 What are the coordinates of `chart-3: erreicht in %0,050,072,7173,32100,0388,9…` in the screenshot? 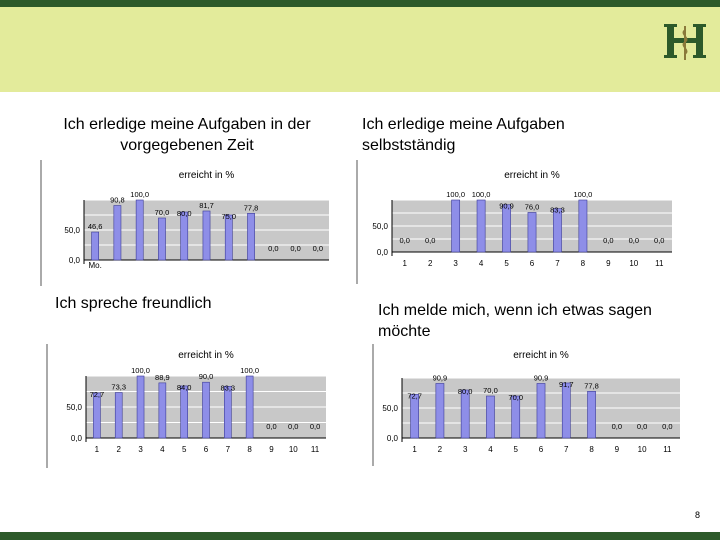 It's located at (196, 406).